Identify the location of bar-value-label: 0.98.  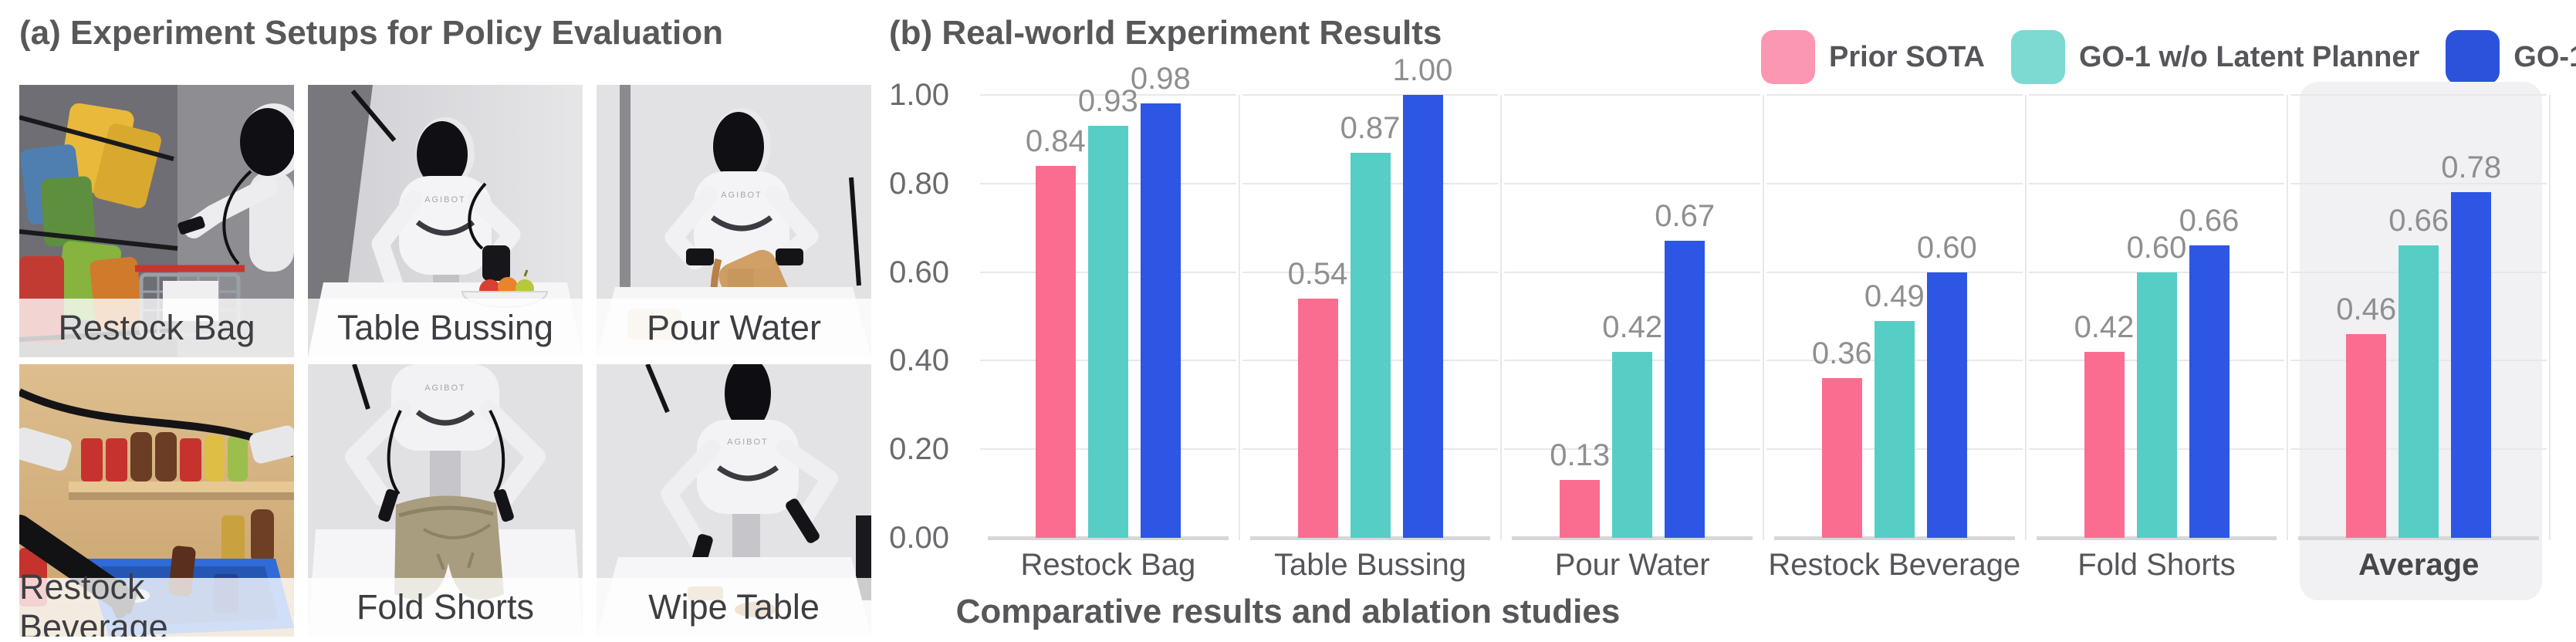
(1160, 79).